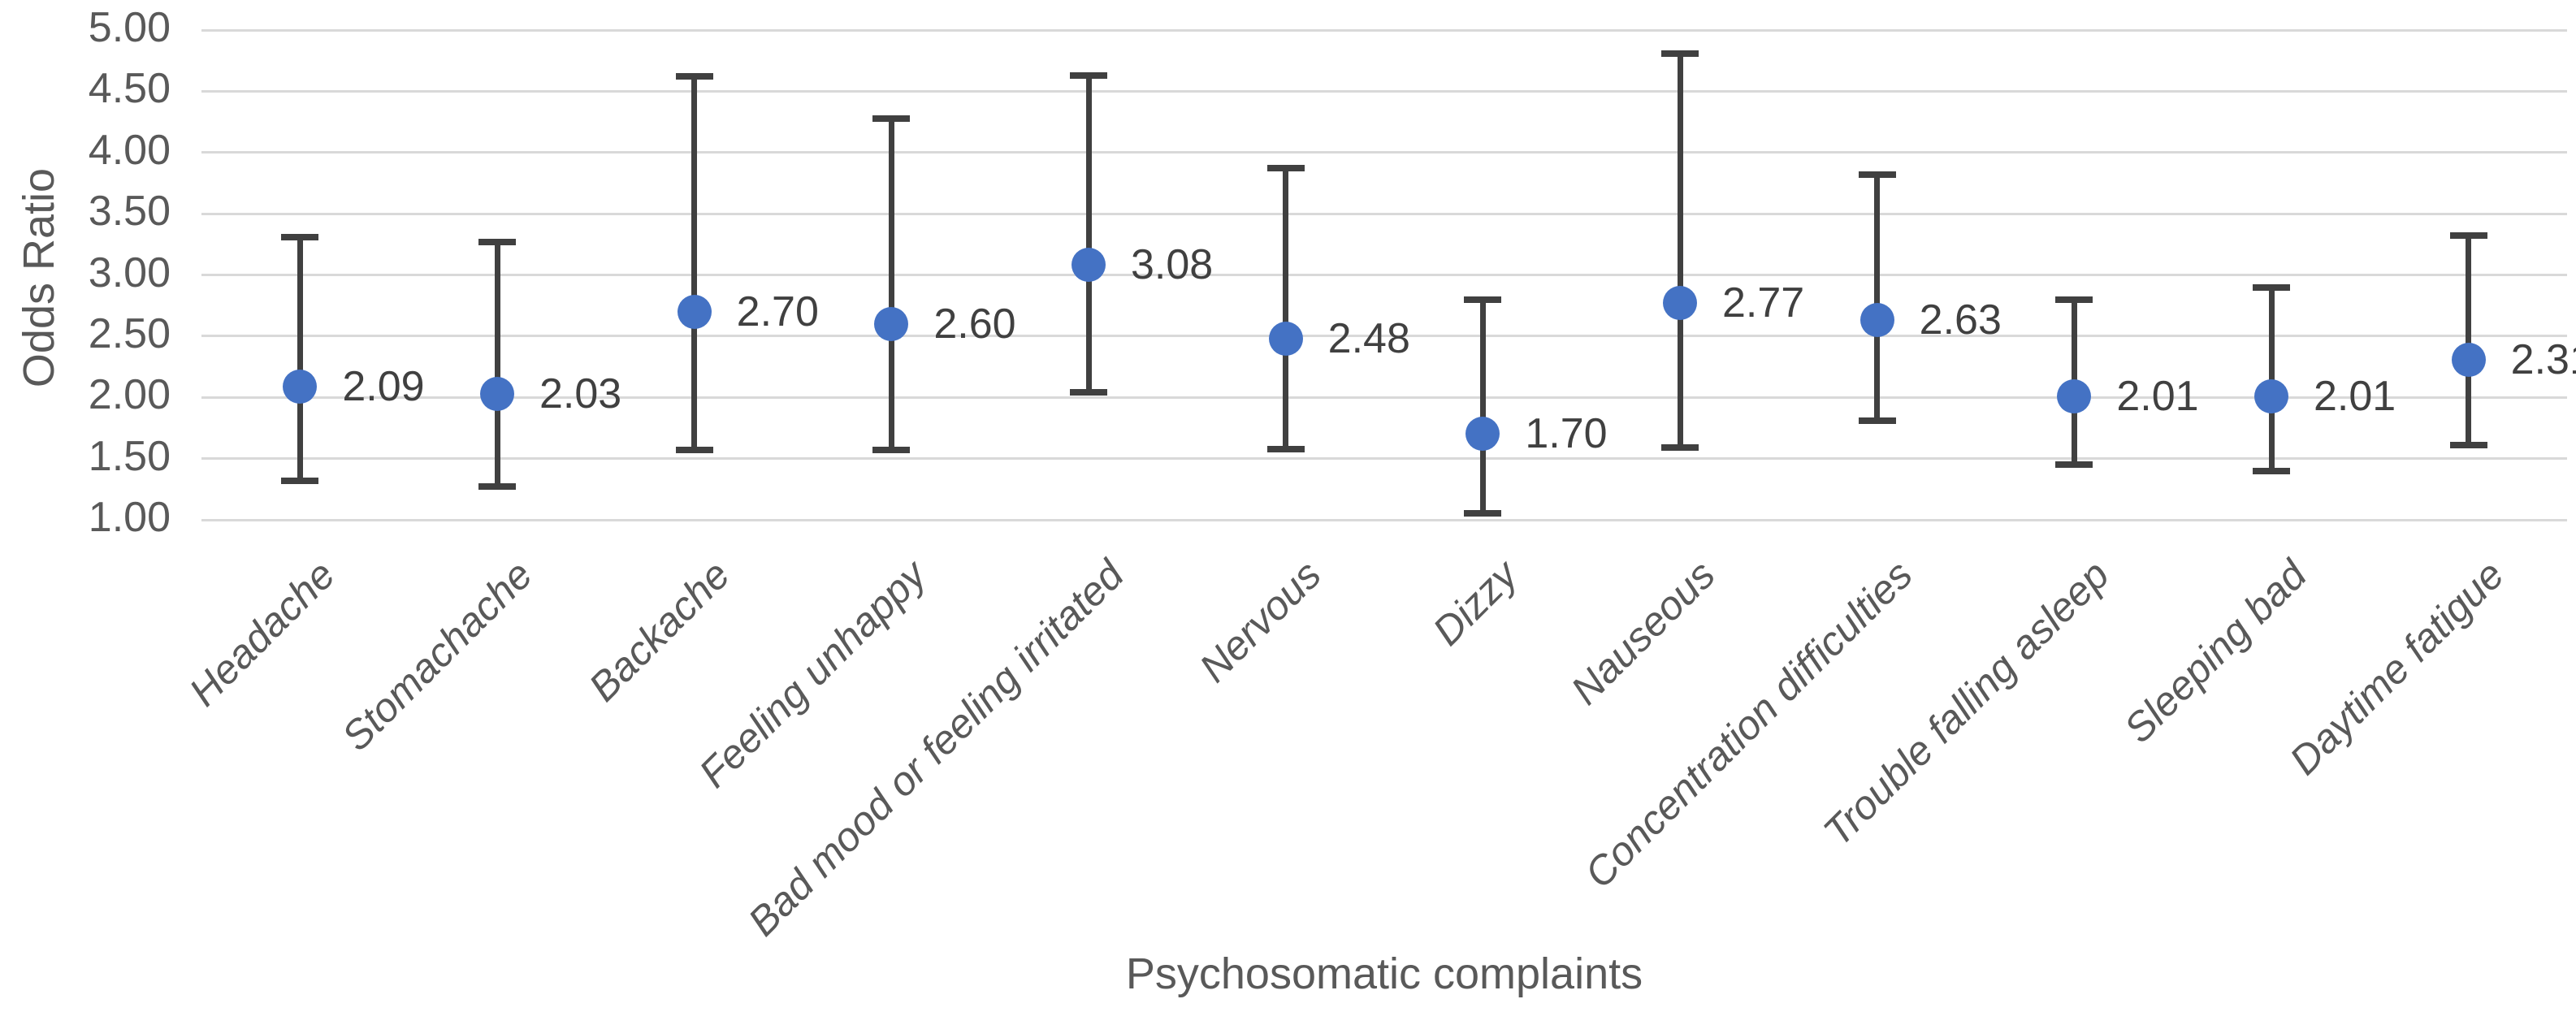 The height and width of the screenshot is (1025, 2576). Describe the element at coordinates (383, 386) in the screenshot. I see `data-label: 2.09` at that location.